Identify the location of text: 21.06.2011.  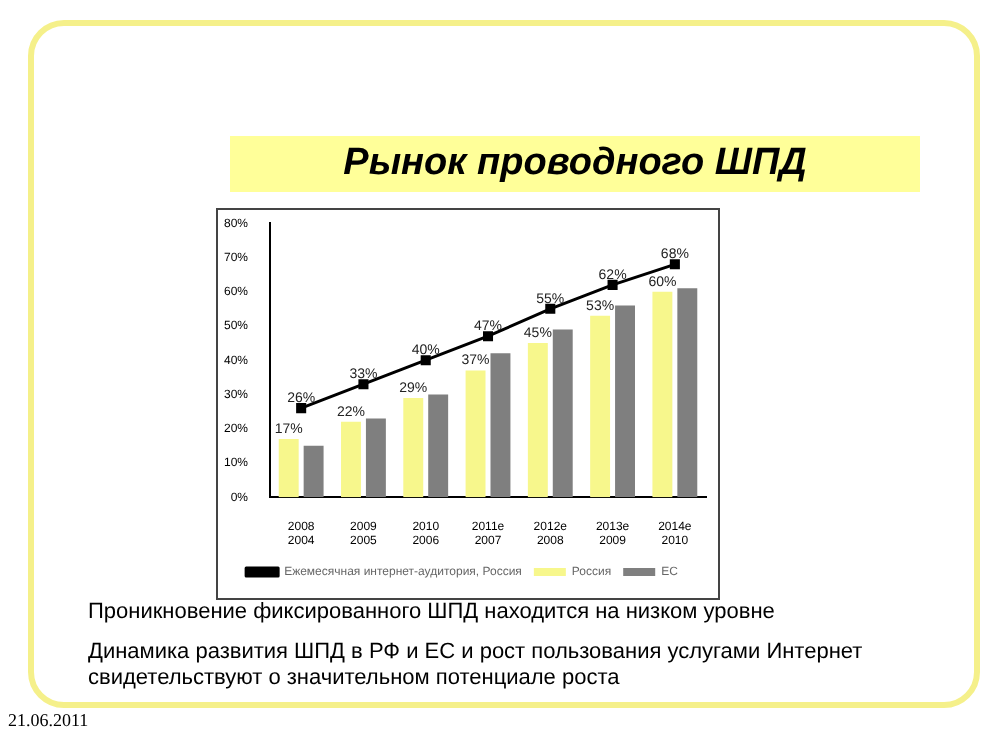
(49, 721).